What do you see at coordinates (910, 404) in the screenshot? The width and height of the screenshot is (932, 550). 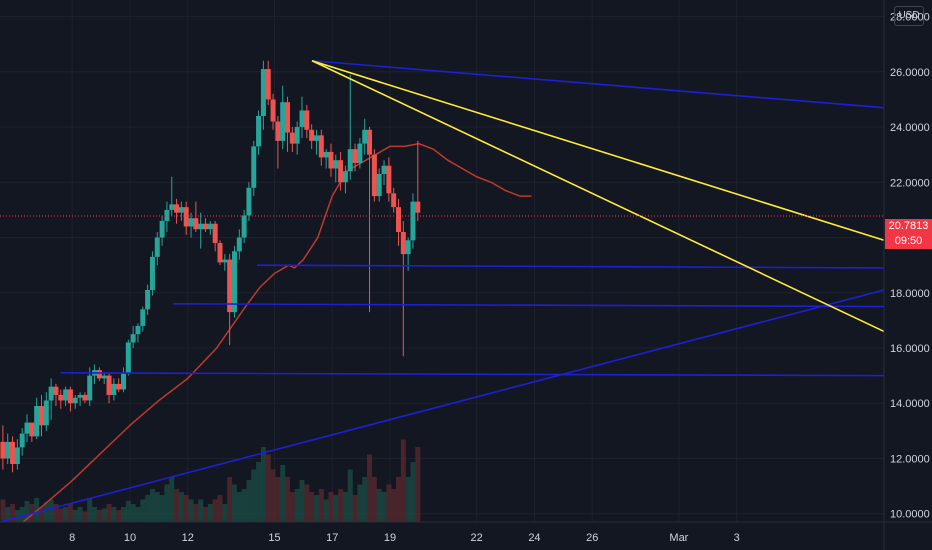 I see `y-tick-label: 14.0000` at bounding box center [910, 404].